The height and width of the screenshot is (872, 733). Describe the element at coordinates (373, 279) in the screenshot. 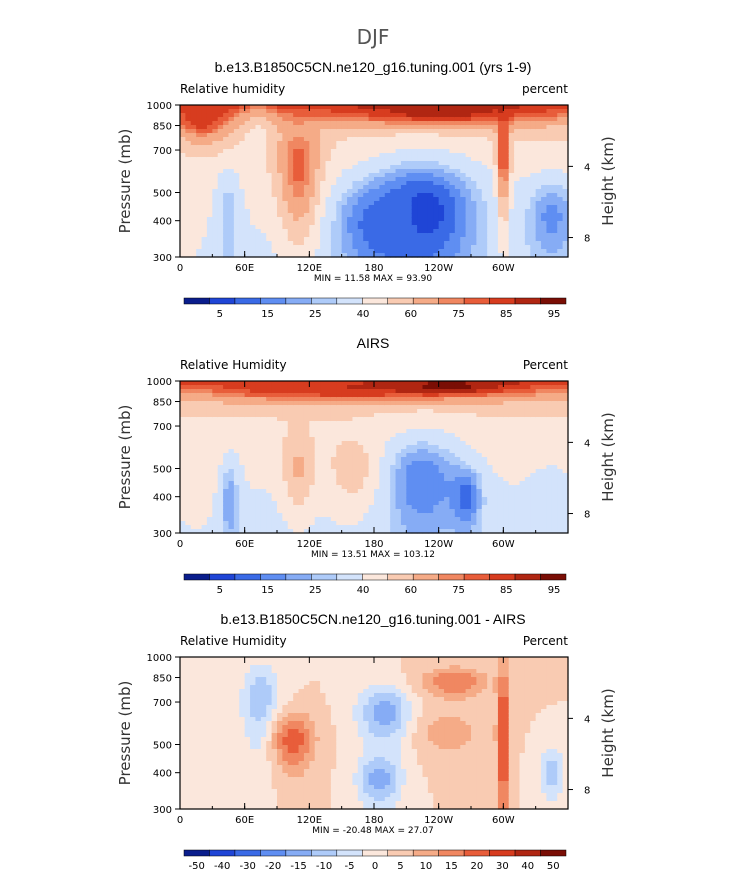

I see `min-max-stats: MIN = 11.58 MAX = 93.90` at that location.